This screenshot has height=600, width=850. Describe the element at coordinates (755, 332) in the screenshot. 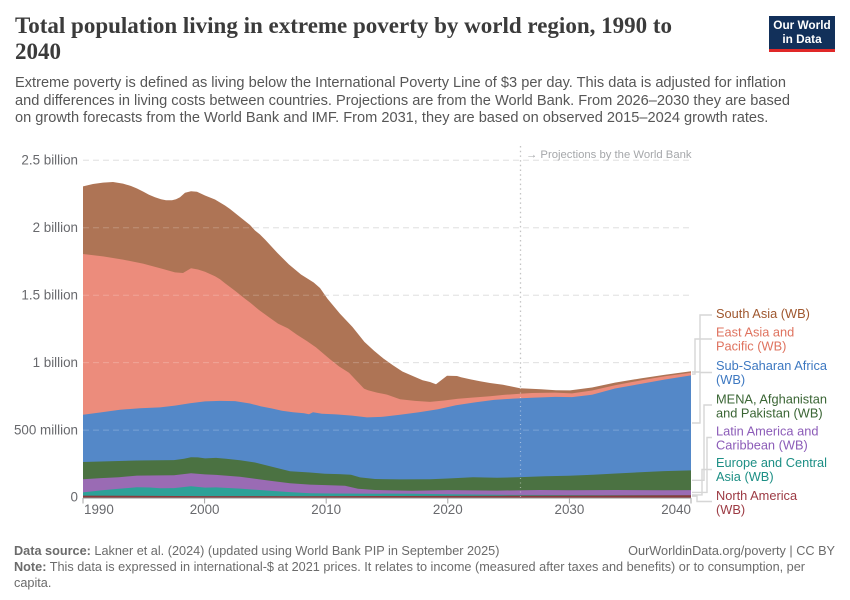

I see `svg-text: East Asia and` at that location.